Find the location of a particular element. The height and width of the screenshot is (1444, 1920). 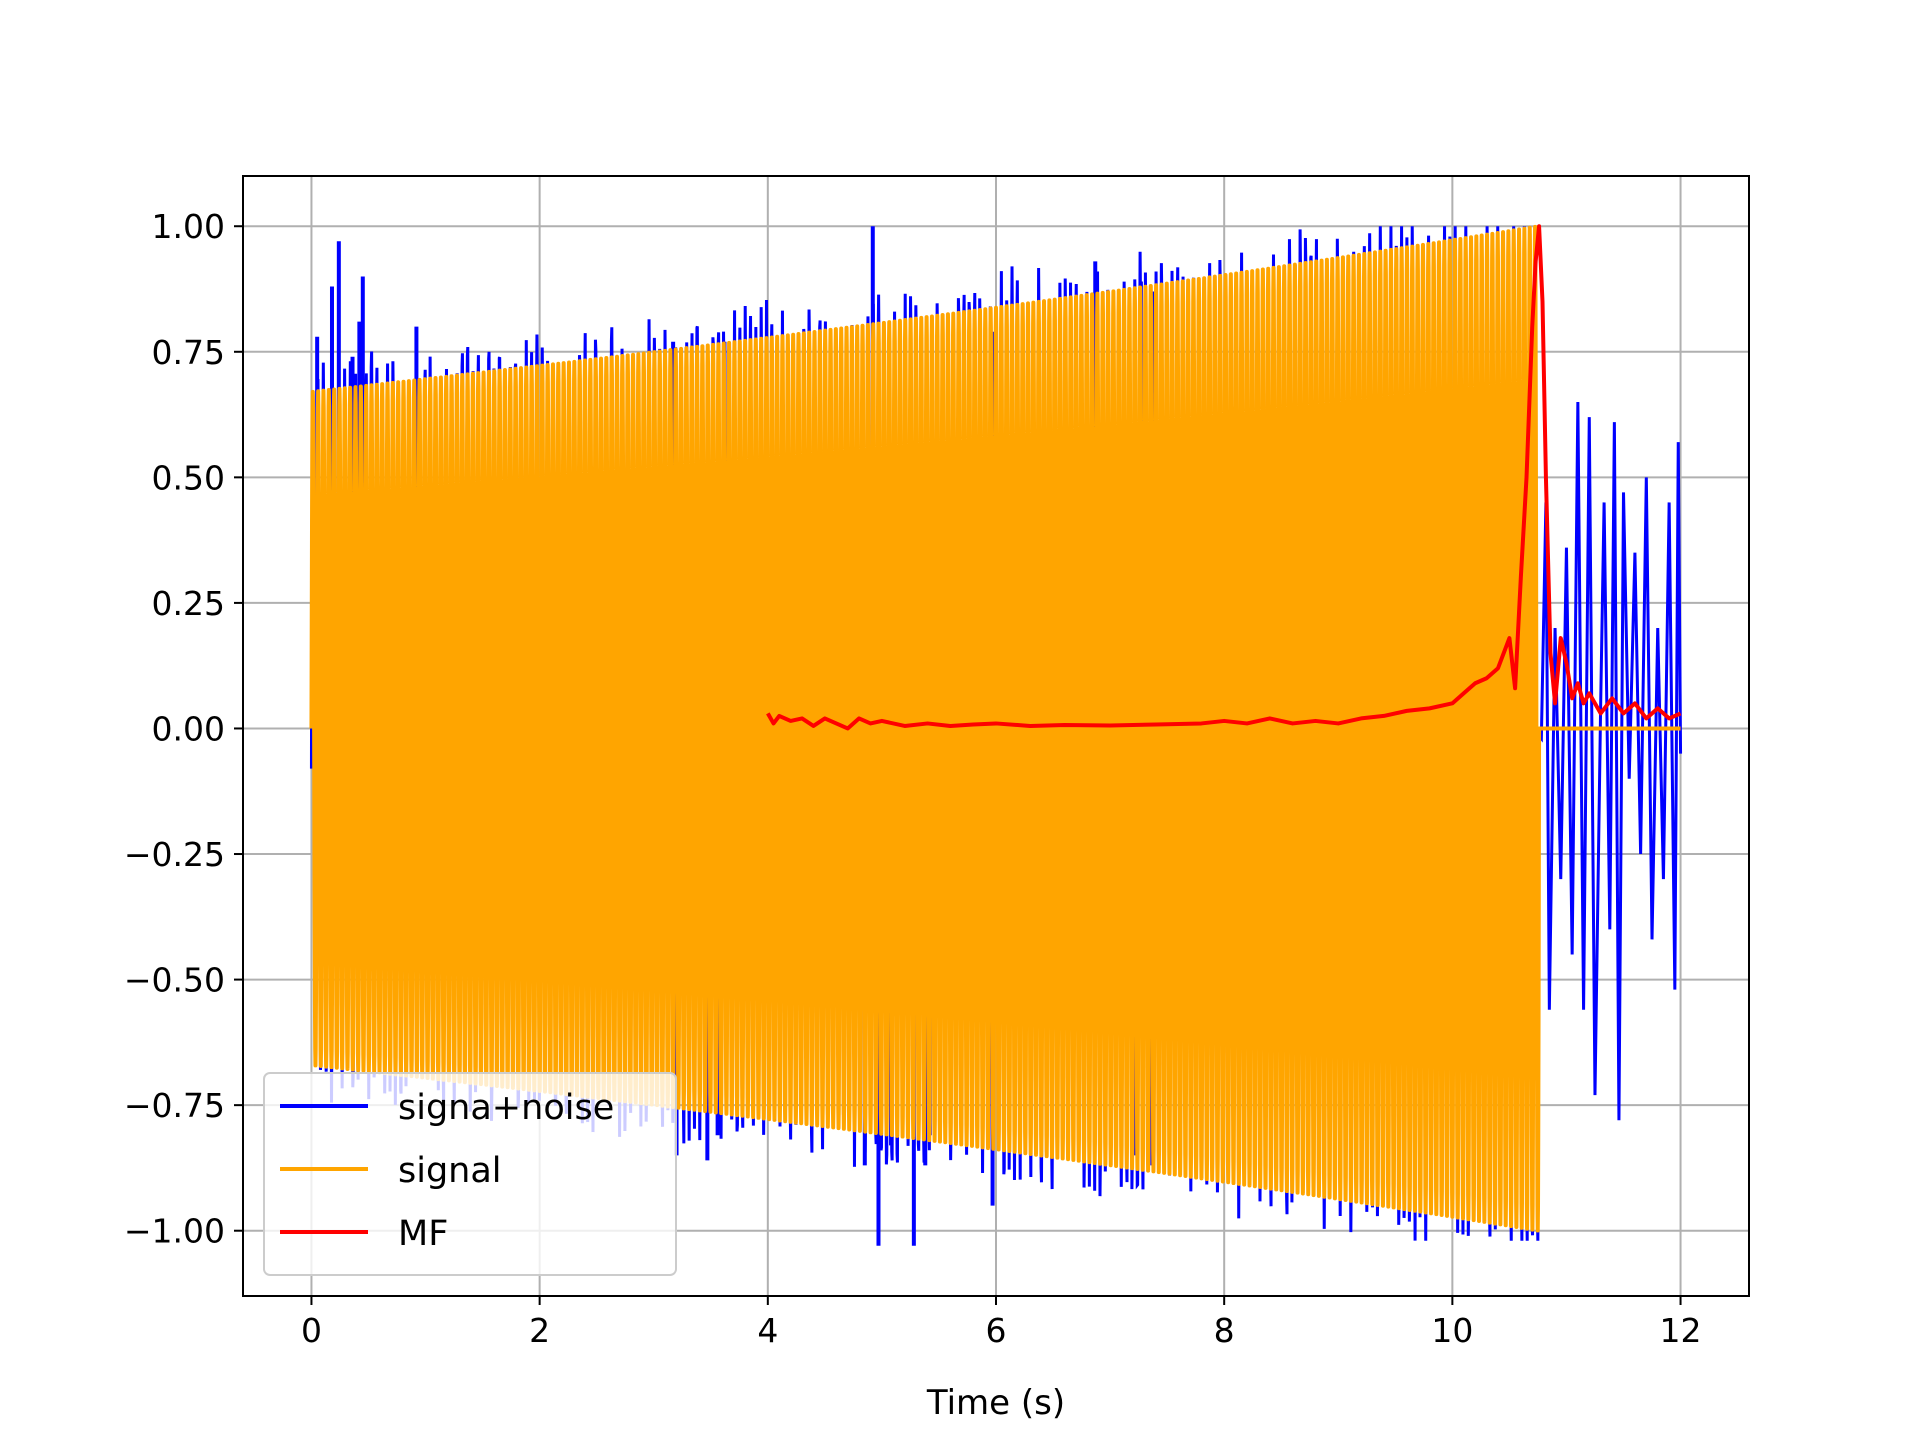

y-tick-label: 0.00 is located at coordinates (188, 728).